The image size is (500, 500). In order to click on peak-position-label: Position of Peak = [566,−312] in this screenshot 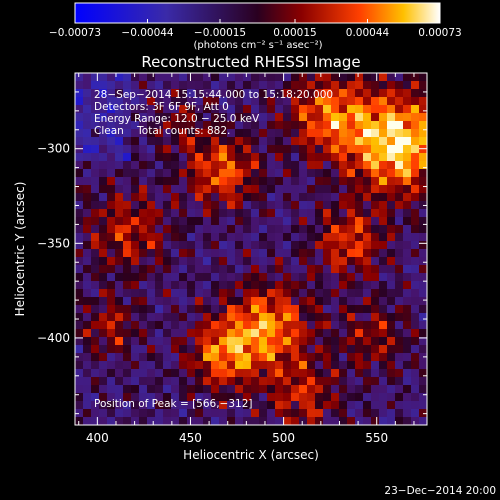, I will do `click(173, 404)`.